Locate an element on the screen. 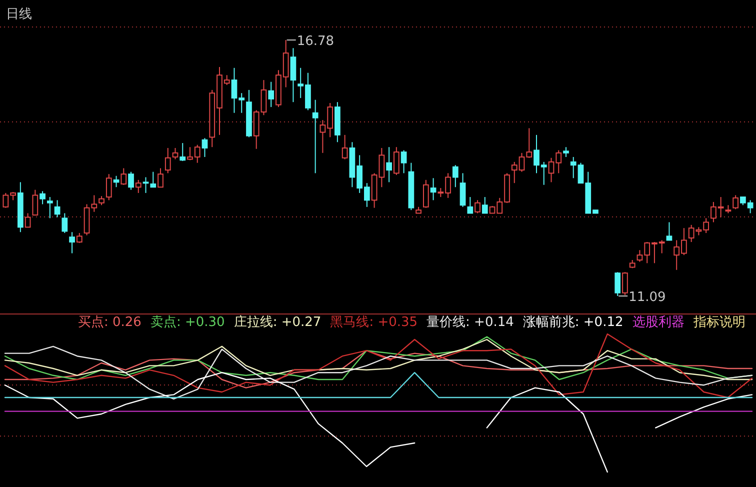 Image resolution: width=756 pixels, height=487 pixels. text: 选股利器 is located at coordinates (658, 322).